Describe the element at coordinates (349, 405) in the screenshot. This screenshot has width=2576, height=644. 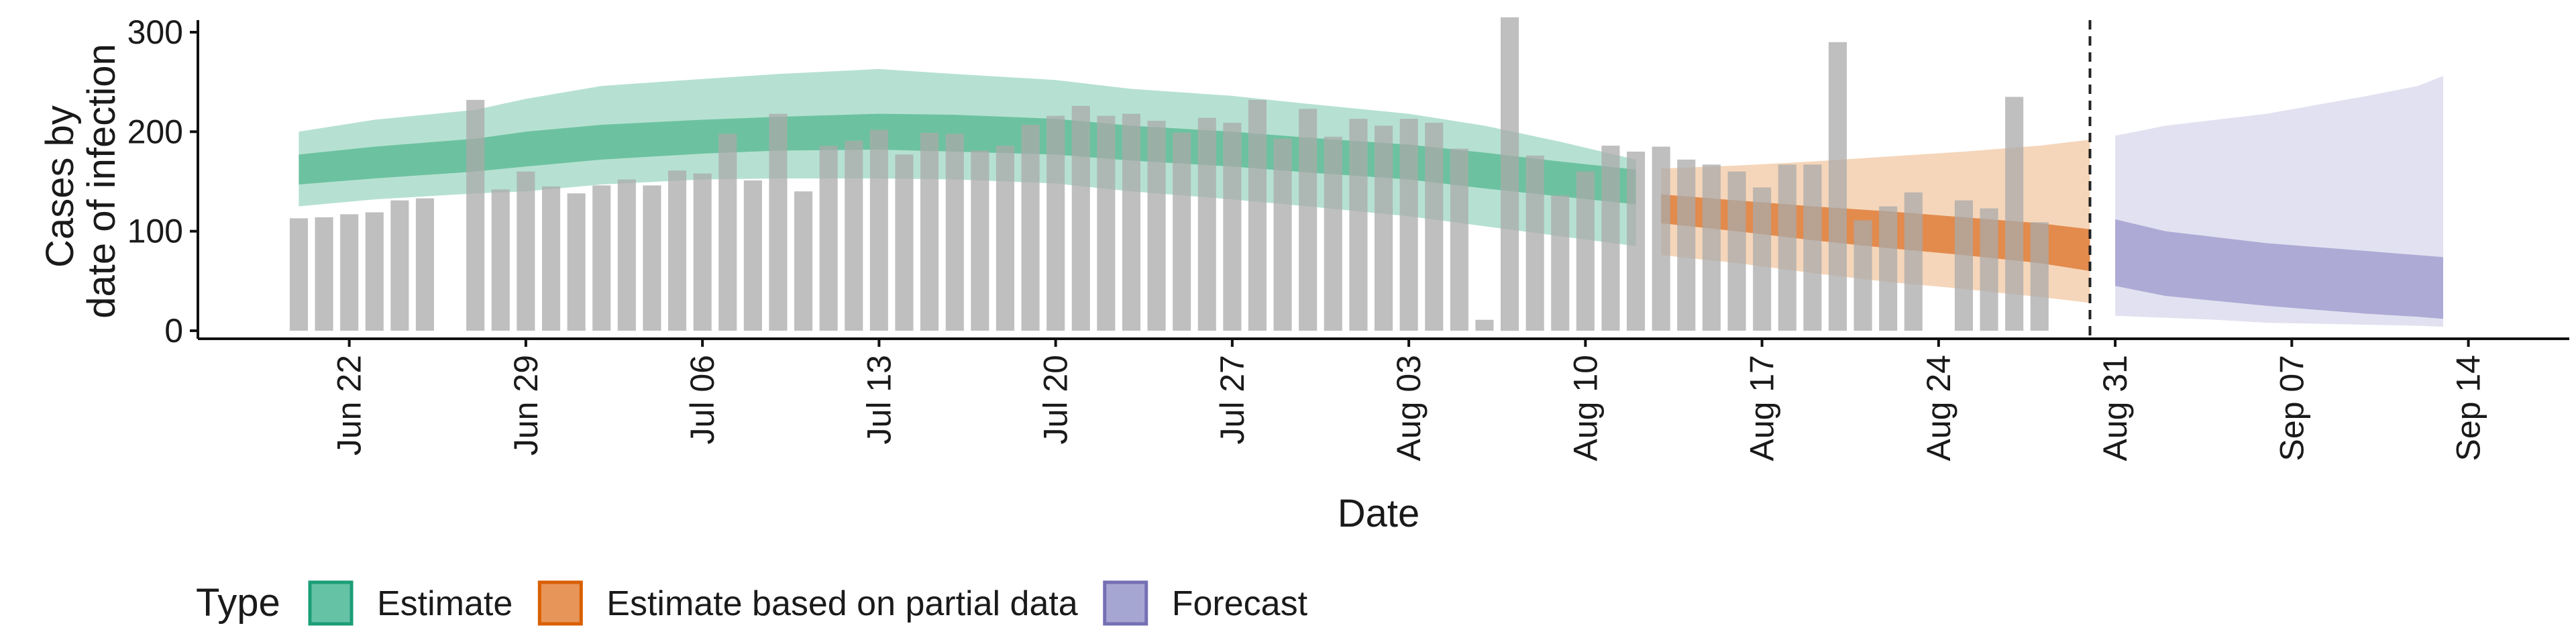
I see `x-tick-label: Jun 22` at that location.